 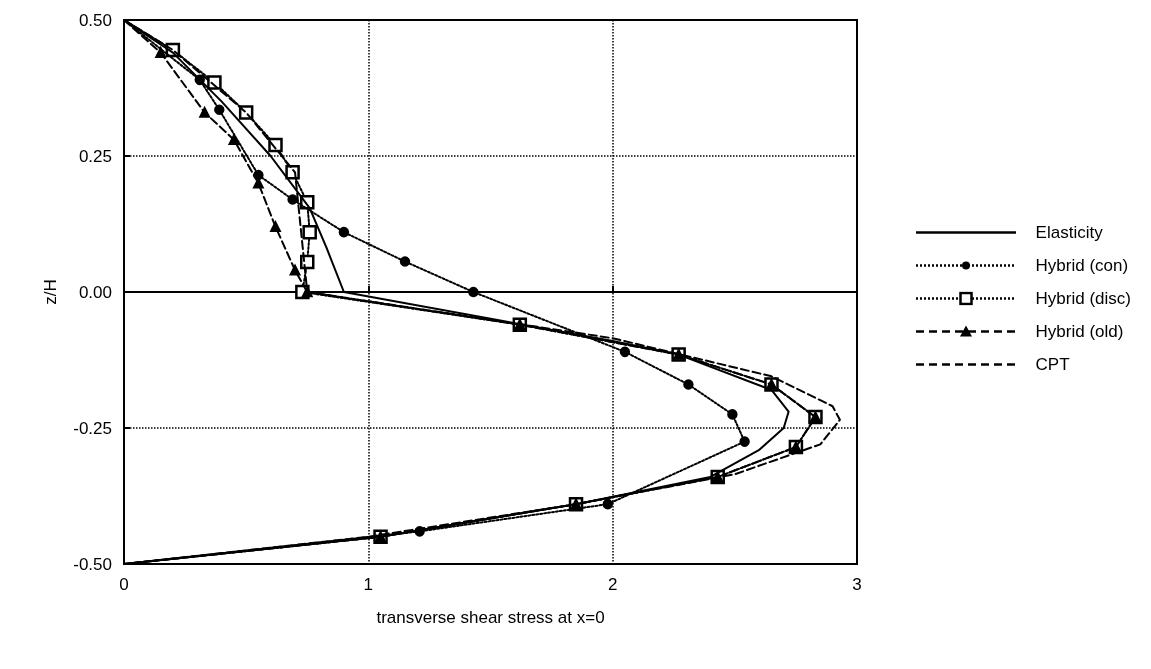 What do you see at coordinates (95, 156) in the screenshot?
I see `y-tick-label: 0.25` at bounding box center [95, 156].